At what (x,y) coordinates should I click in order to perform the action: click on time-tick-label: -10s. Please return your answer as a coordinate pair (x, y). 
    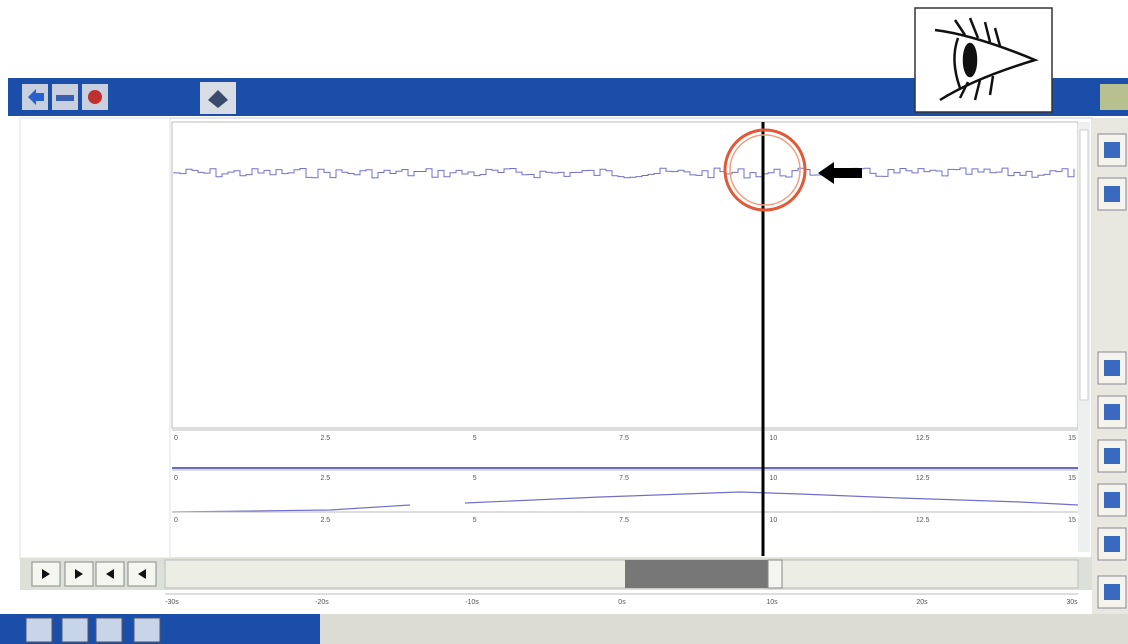
    Looking at the image, I should click on (472, 602).